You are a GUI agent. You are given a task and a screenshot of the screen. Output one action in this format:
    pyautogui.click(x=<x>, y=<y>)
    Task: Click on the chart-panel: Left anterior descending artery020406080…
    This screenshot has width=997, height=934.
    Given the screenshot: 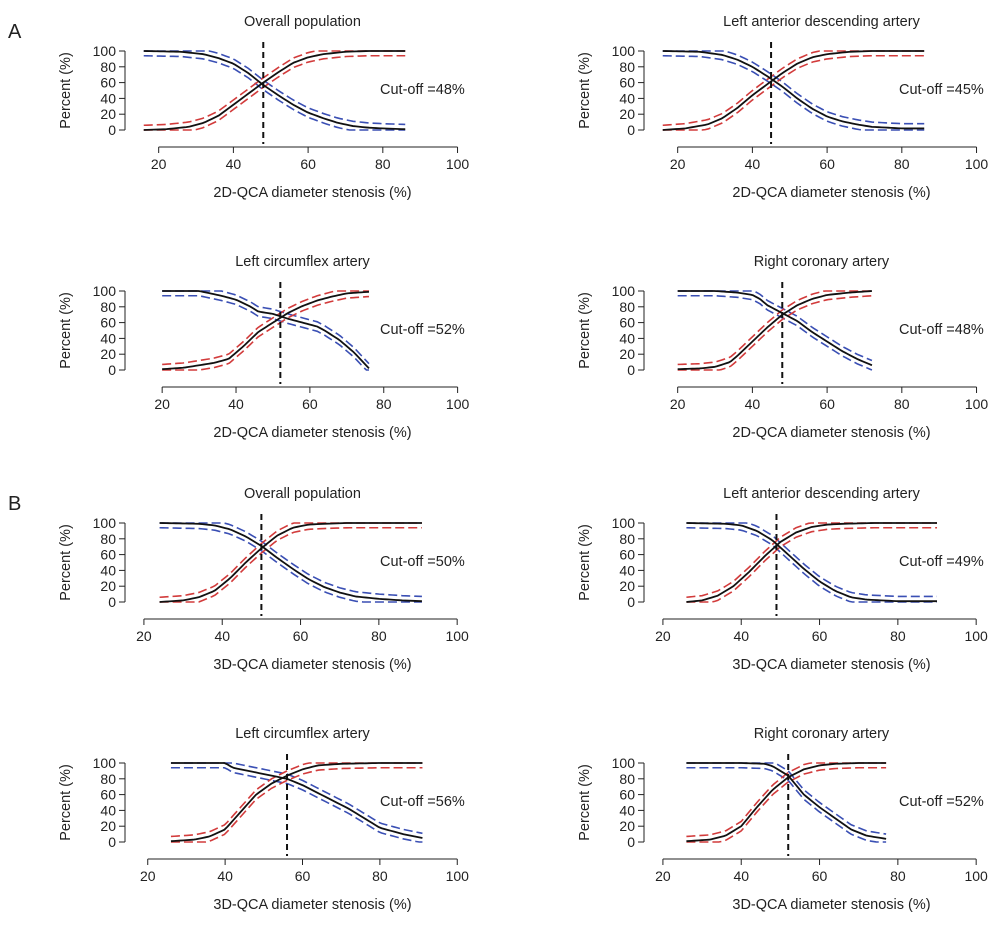 What is the action you would take?
    pyautogui.click(x=782, y=579)
    